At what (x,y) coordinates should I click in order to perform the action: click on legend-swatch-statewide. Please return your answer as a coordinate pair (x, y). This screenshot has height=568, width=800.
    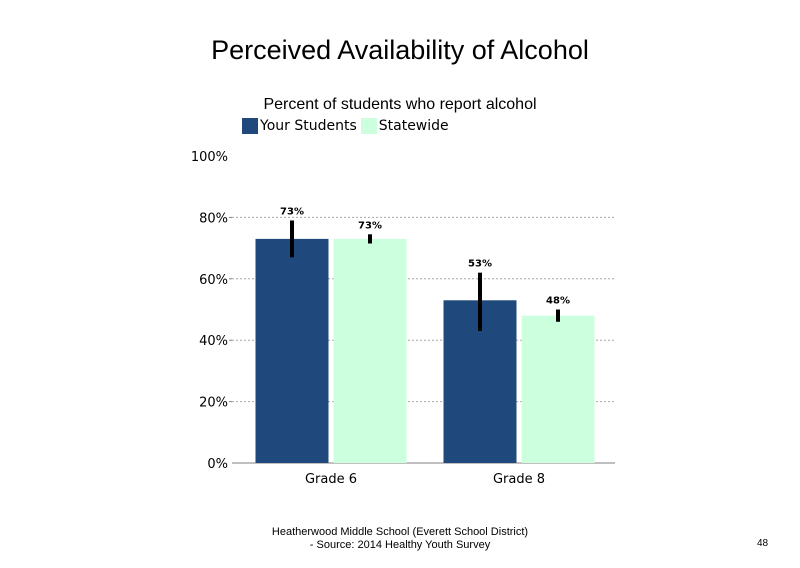
    Looking at the image, I should click on (368, 126).